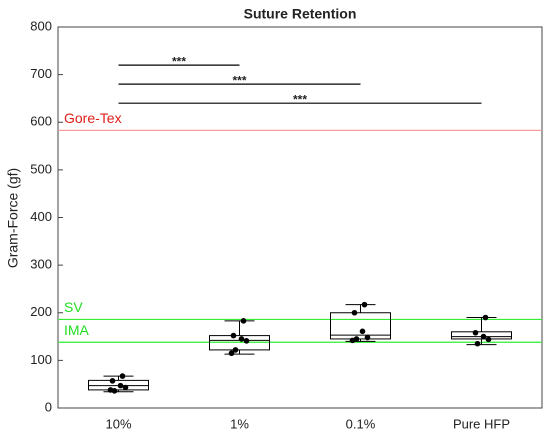 The width and height of the screenshot is (550, 441). Describe the element at coordinates (73, 307) in the screenshot. I see `reference-label: SV` at that location.